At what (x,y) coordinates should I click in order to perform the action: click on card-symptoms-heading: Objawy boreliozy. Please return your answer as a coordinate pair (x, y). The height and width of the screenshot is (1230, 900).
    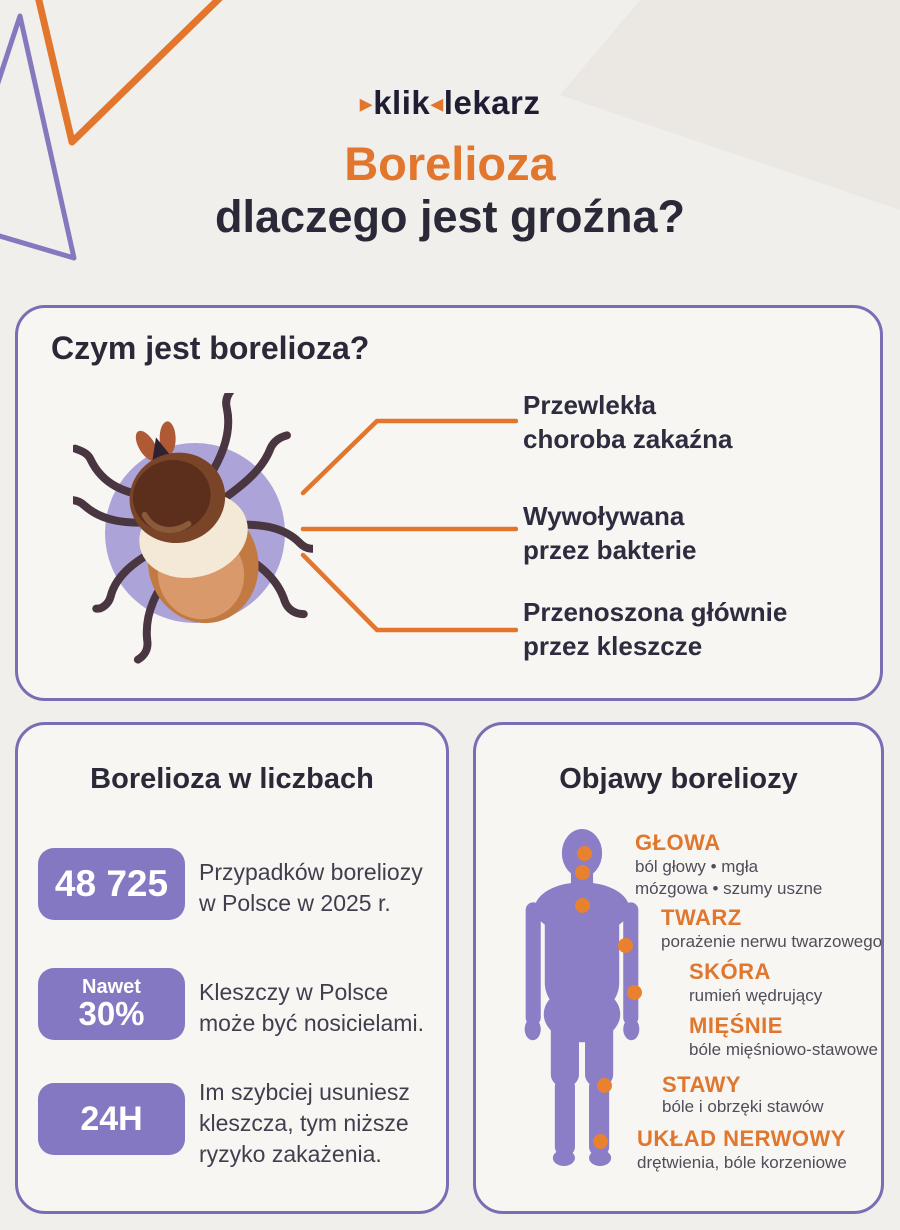
    Looking at the image, I should click on (678, 779).